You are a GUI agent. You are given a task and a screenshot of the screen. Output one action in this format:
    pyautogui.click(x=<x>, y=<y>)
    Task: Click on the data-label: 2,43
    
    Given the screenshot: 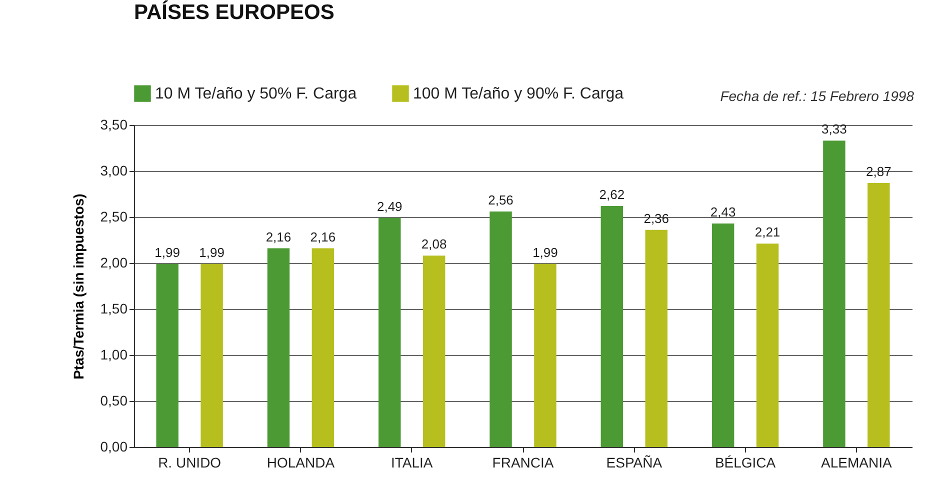 What is the action you would take?
    pyautogui.click(x=723, y=212)
    